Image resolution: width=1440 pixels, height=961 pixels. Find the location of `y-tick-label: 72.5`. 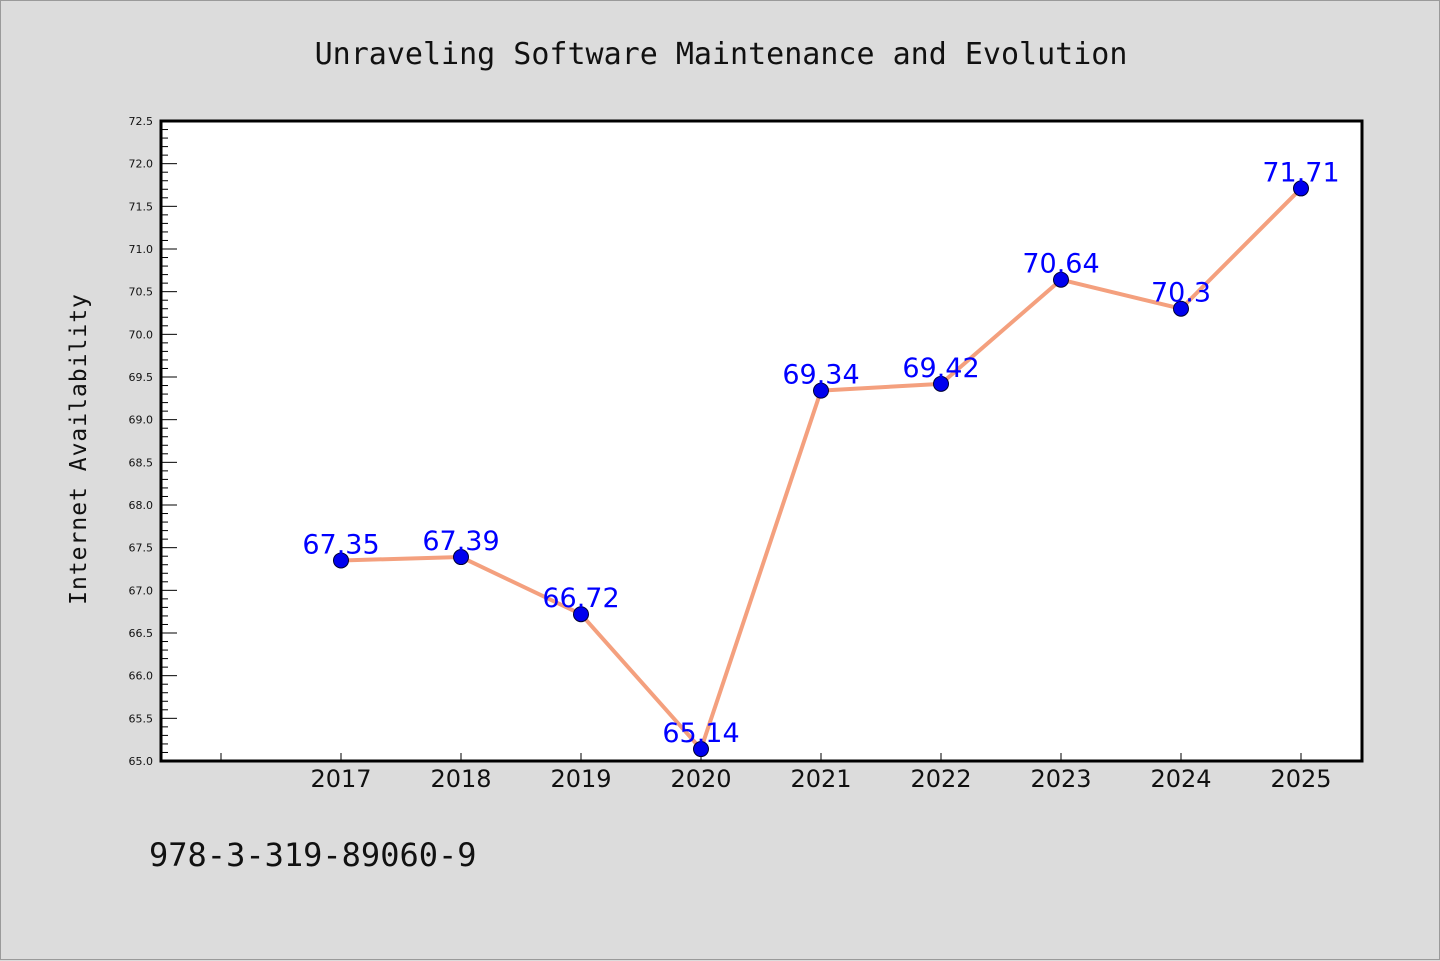

y-tick-label: 72.5 is located at coordinates (141, 121).